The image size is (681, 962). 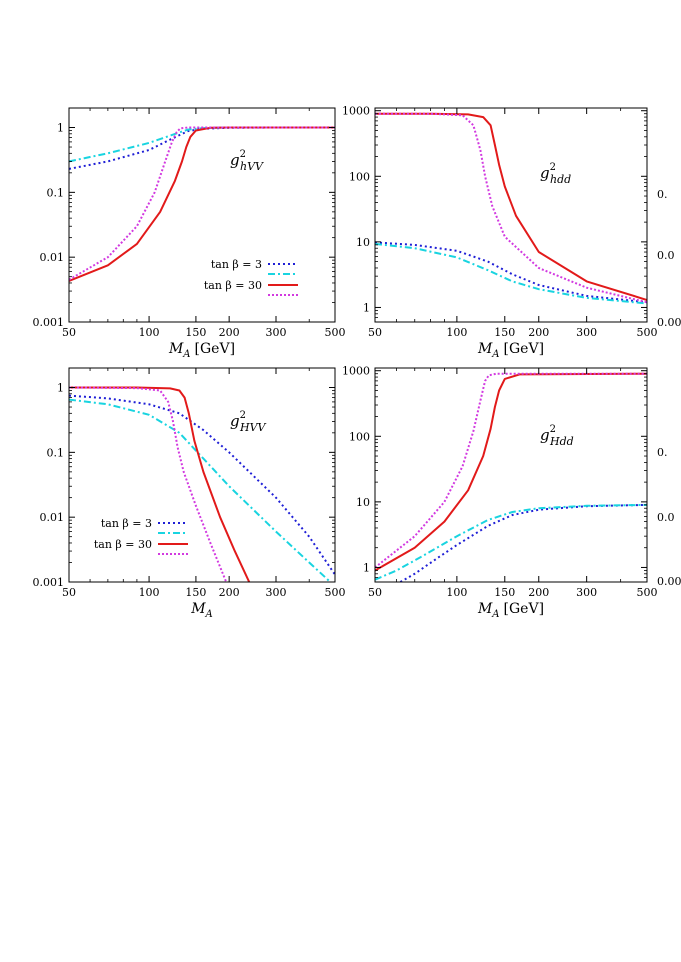 I want to click on panel-label: g2 Hdd, so click(x=557, y=436).